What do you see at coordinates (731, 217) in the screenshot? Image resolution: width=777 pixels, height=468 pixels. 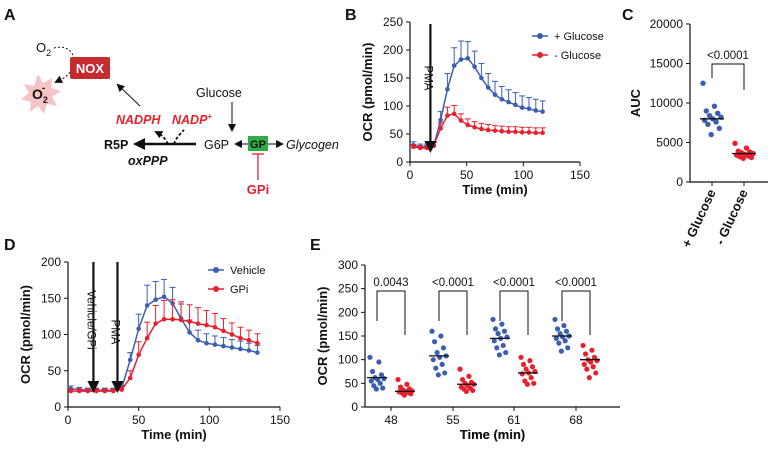 I see `category-label: - Glucose` at bounding box center [731, 217].